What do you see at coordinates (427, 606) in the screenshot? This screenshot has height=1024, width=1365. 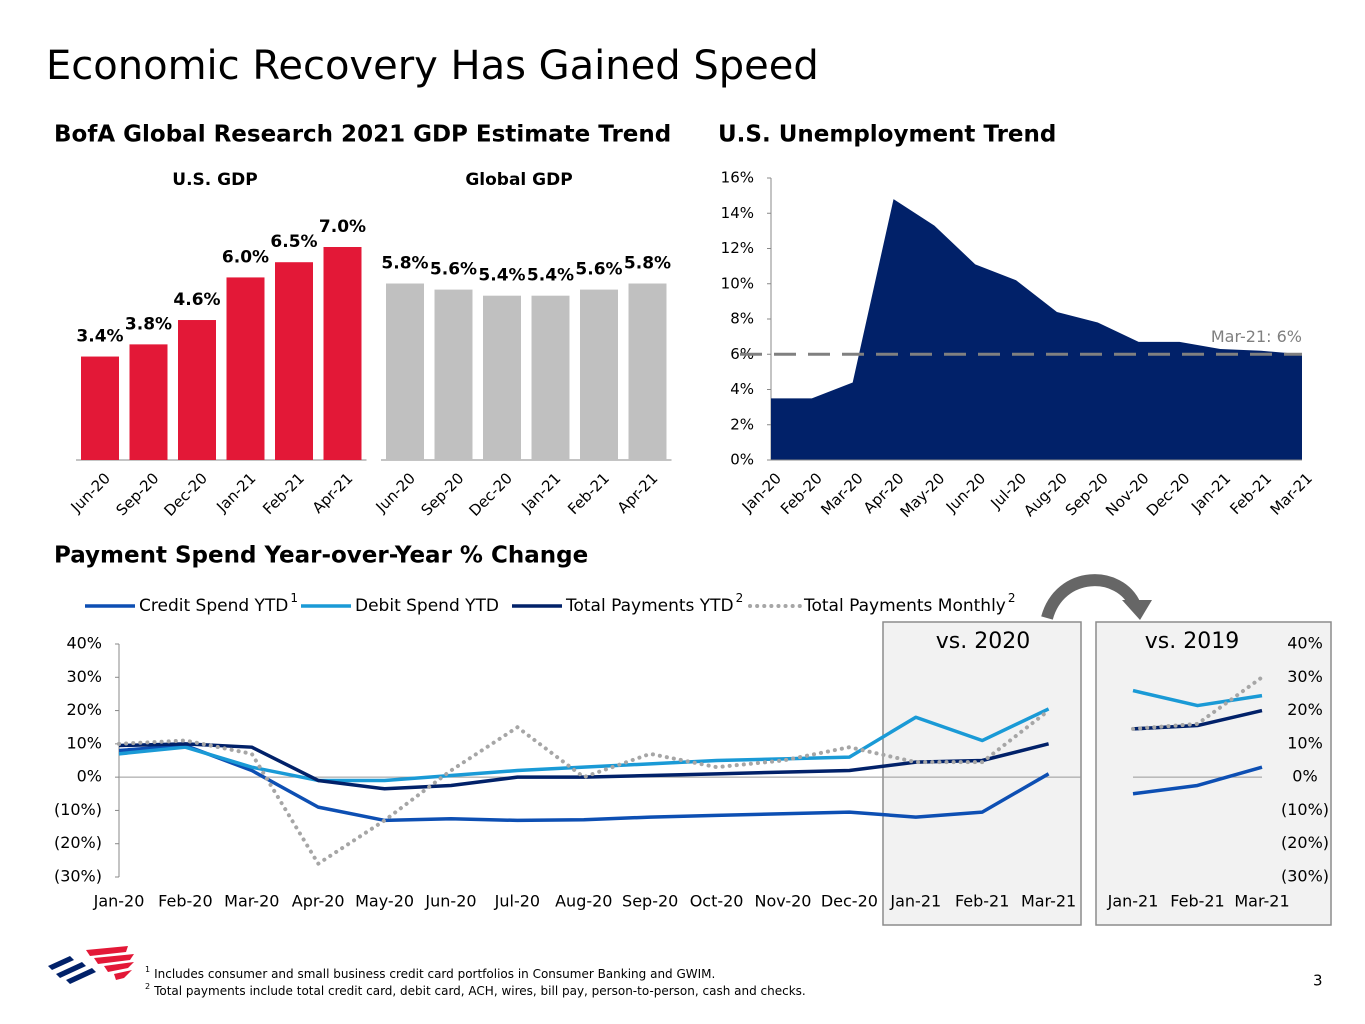 I see `legend-name: Debit Spend YTD` at bounding box center [427, 606].